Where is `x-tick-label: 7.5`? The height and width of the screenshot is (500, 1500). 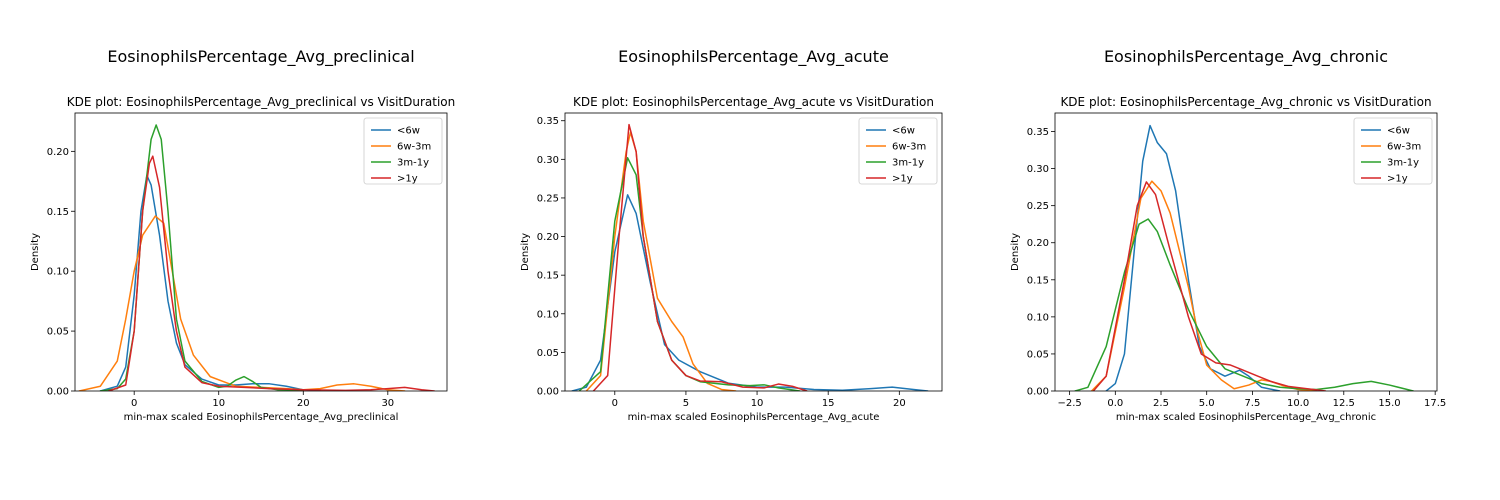
x-tick-label: 7.5 is located at coordinates (1252, 403).